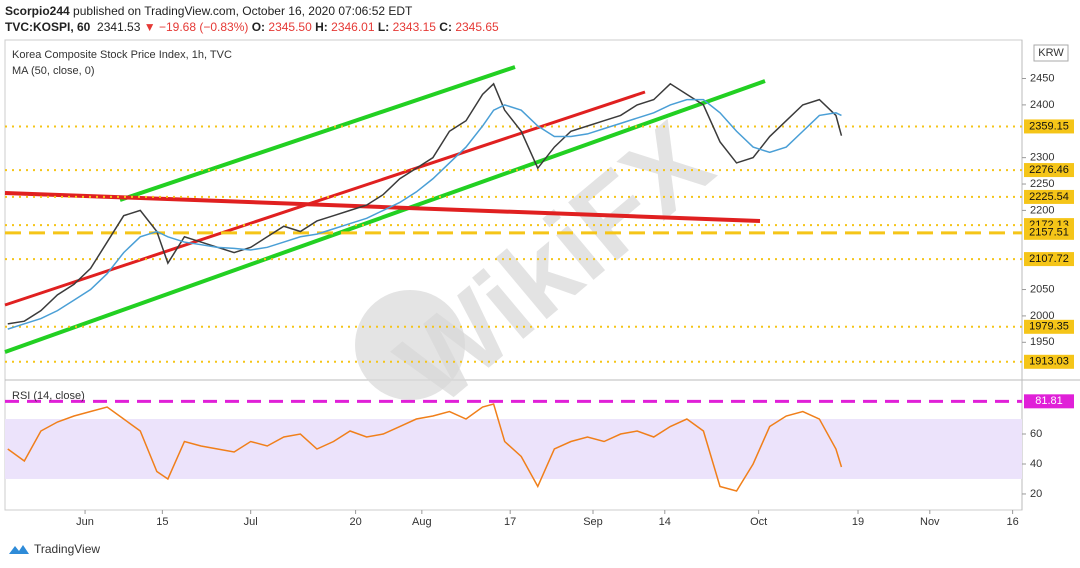  Describe the element at coordinates (48, 27) in the screenshot. I see `symbol: TVC:KOSPI, 60` at that location.